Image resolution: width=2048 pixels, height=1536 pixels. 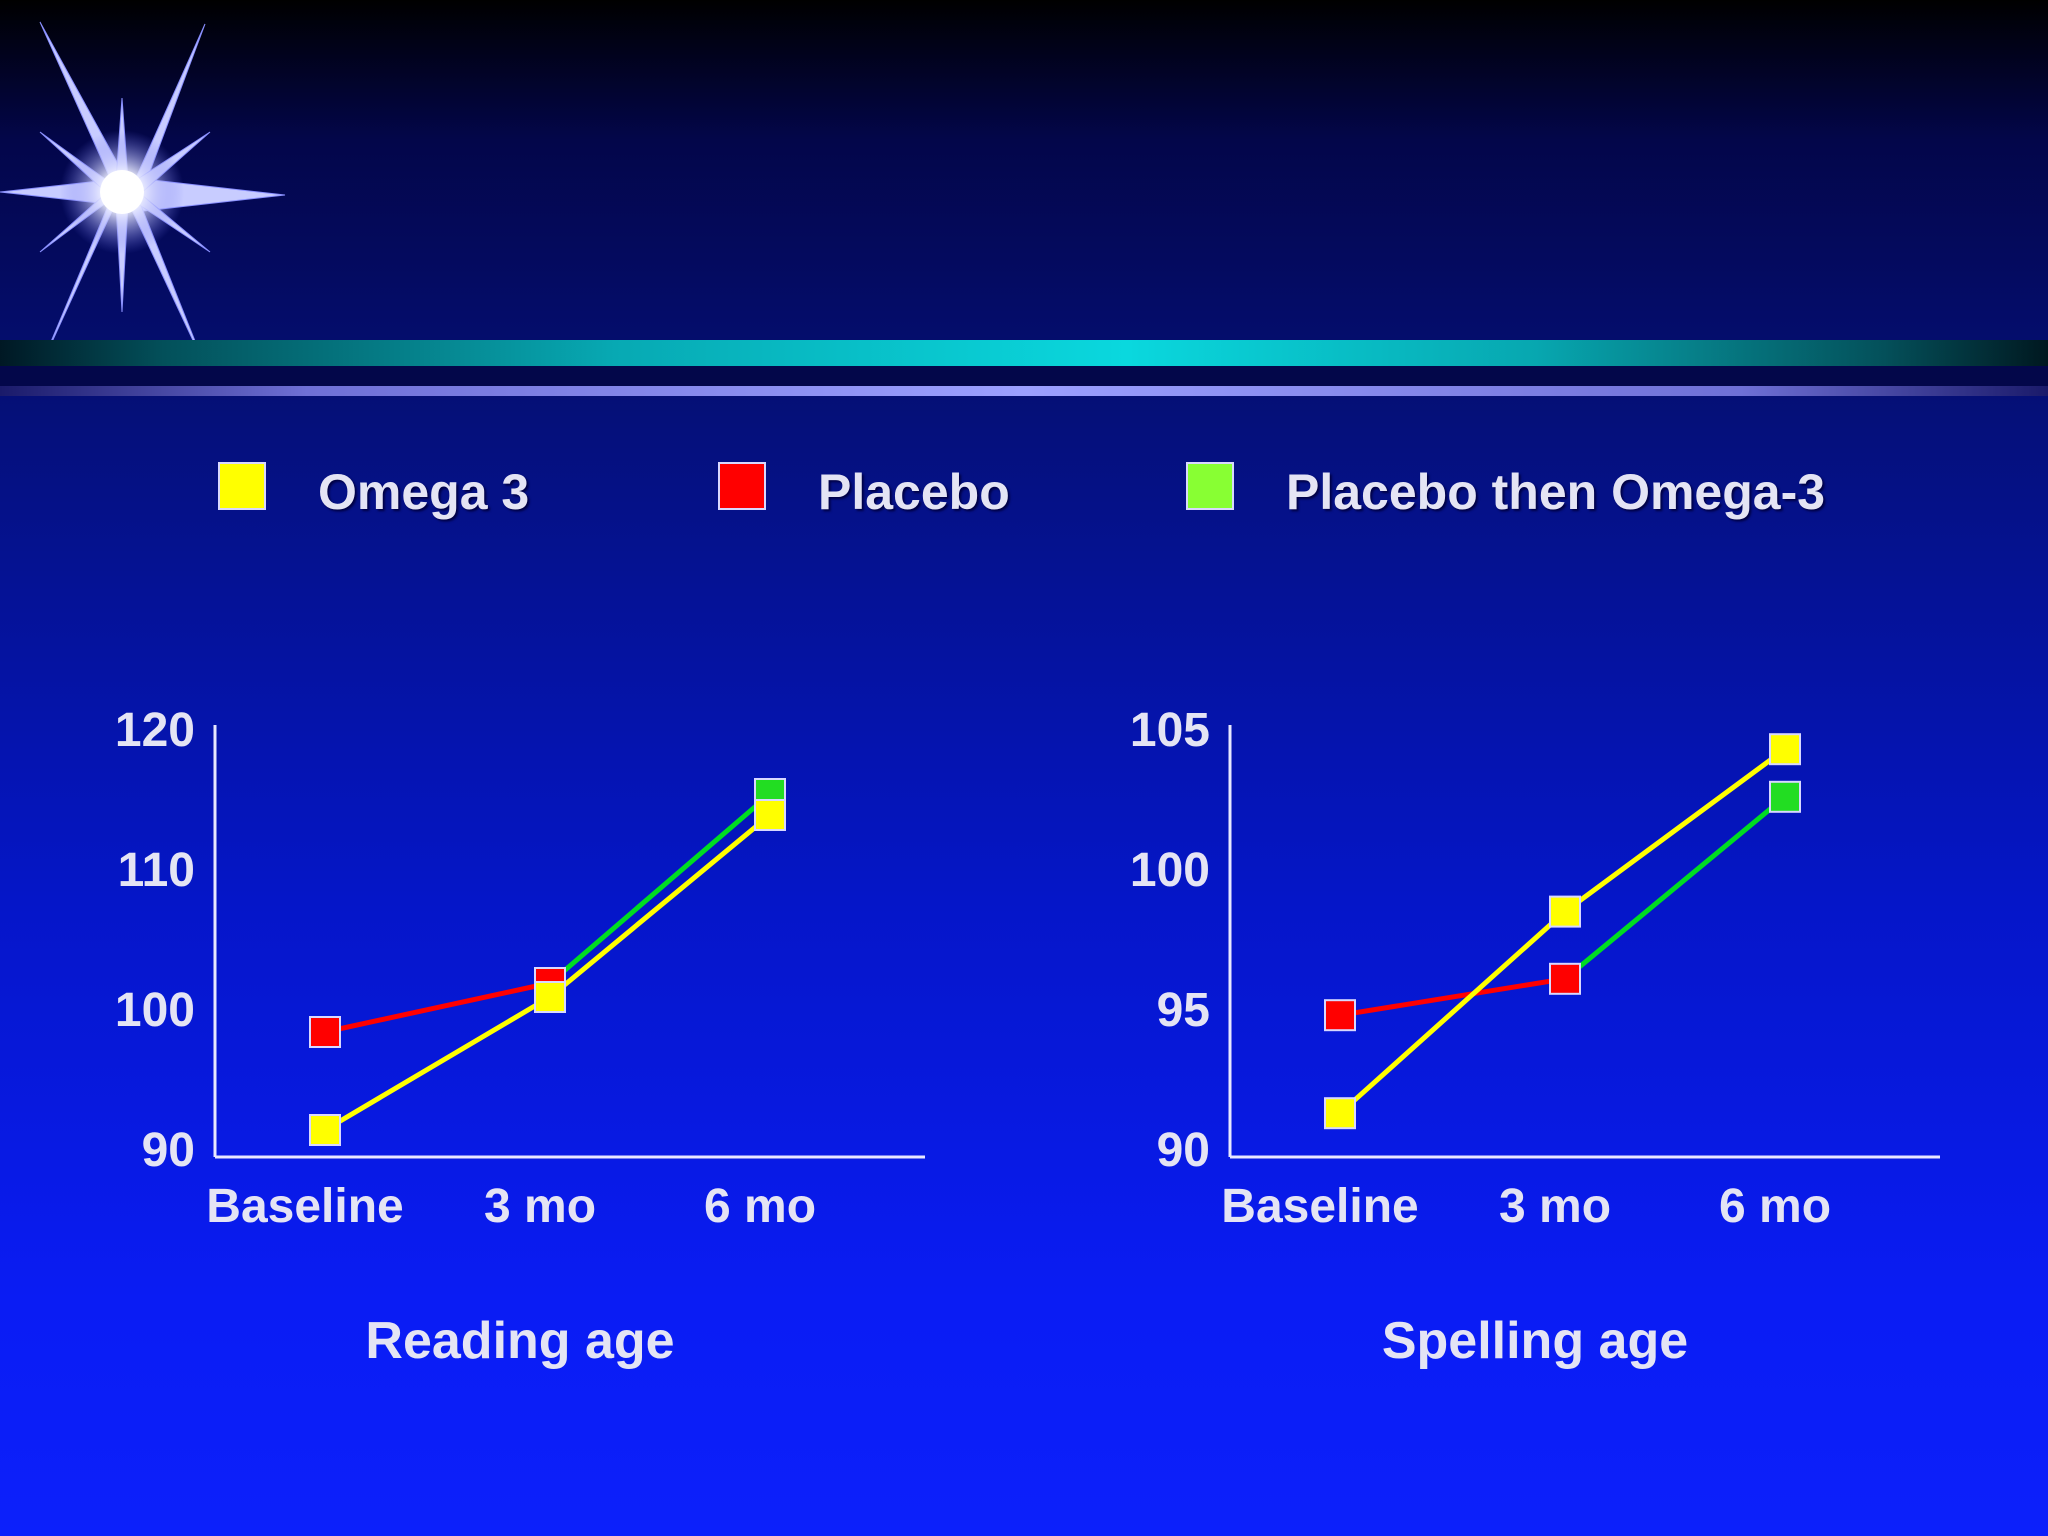 I want to click on header-dark-band, so click(x=1024, y=376).